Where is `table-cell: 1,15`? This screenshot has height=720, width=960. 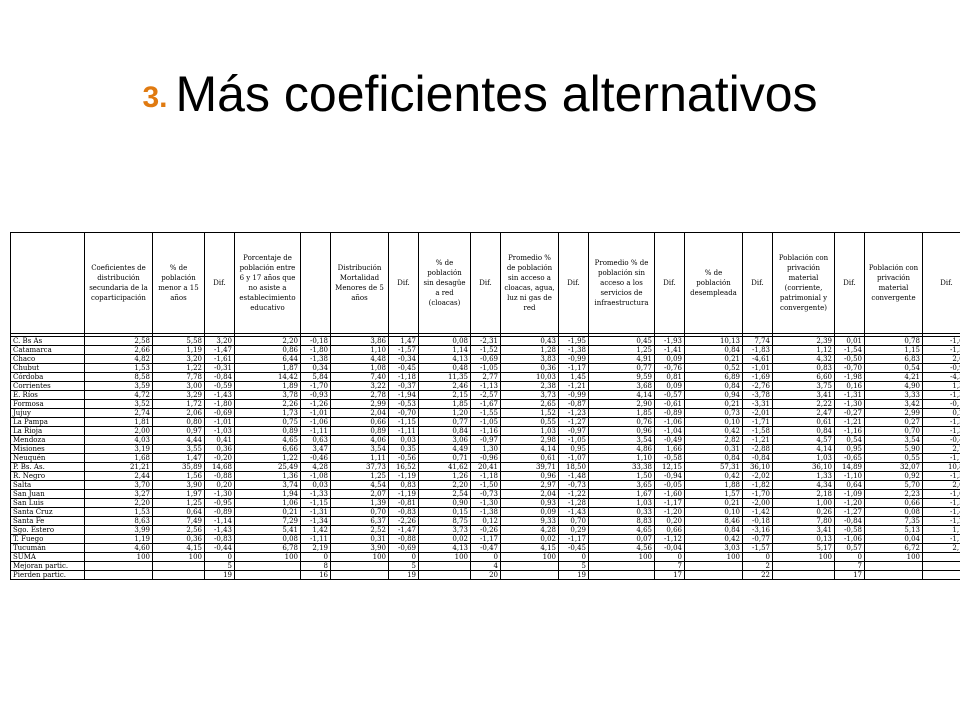 table-cell: 1,15 is located at coordinates (893, 350).